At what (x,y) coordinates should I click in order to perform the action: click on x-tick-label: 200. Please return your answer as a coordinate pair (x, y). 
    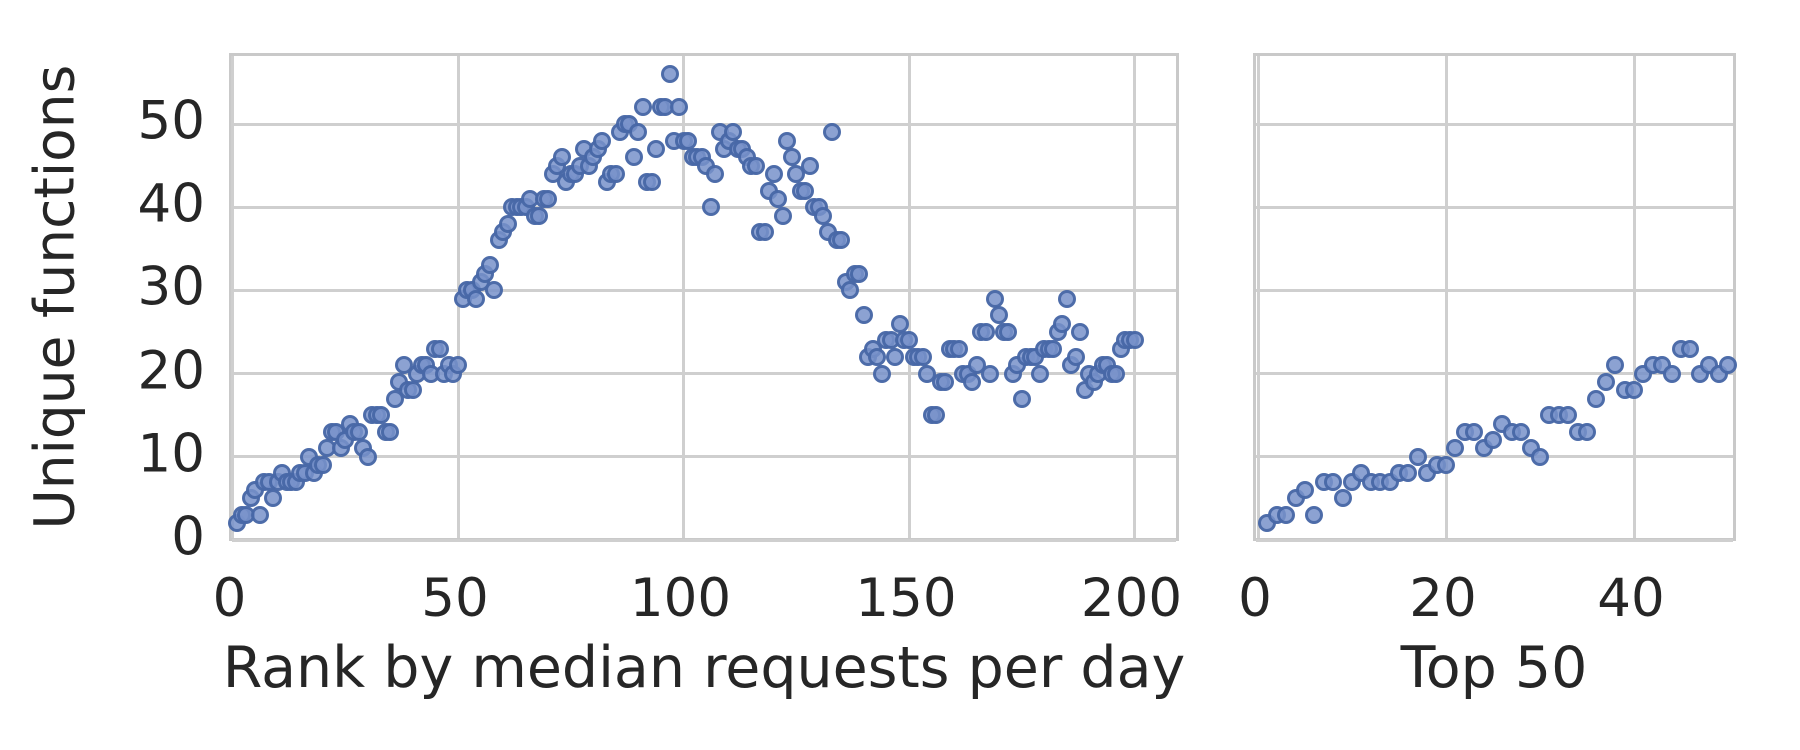
    Looking at the image, I should click on (1131, 598).